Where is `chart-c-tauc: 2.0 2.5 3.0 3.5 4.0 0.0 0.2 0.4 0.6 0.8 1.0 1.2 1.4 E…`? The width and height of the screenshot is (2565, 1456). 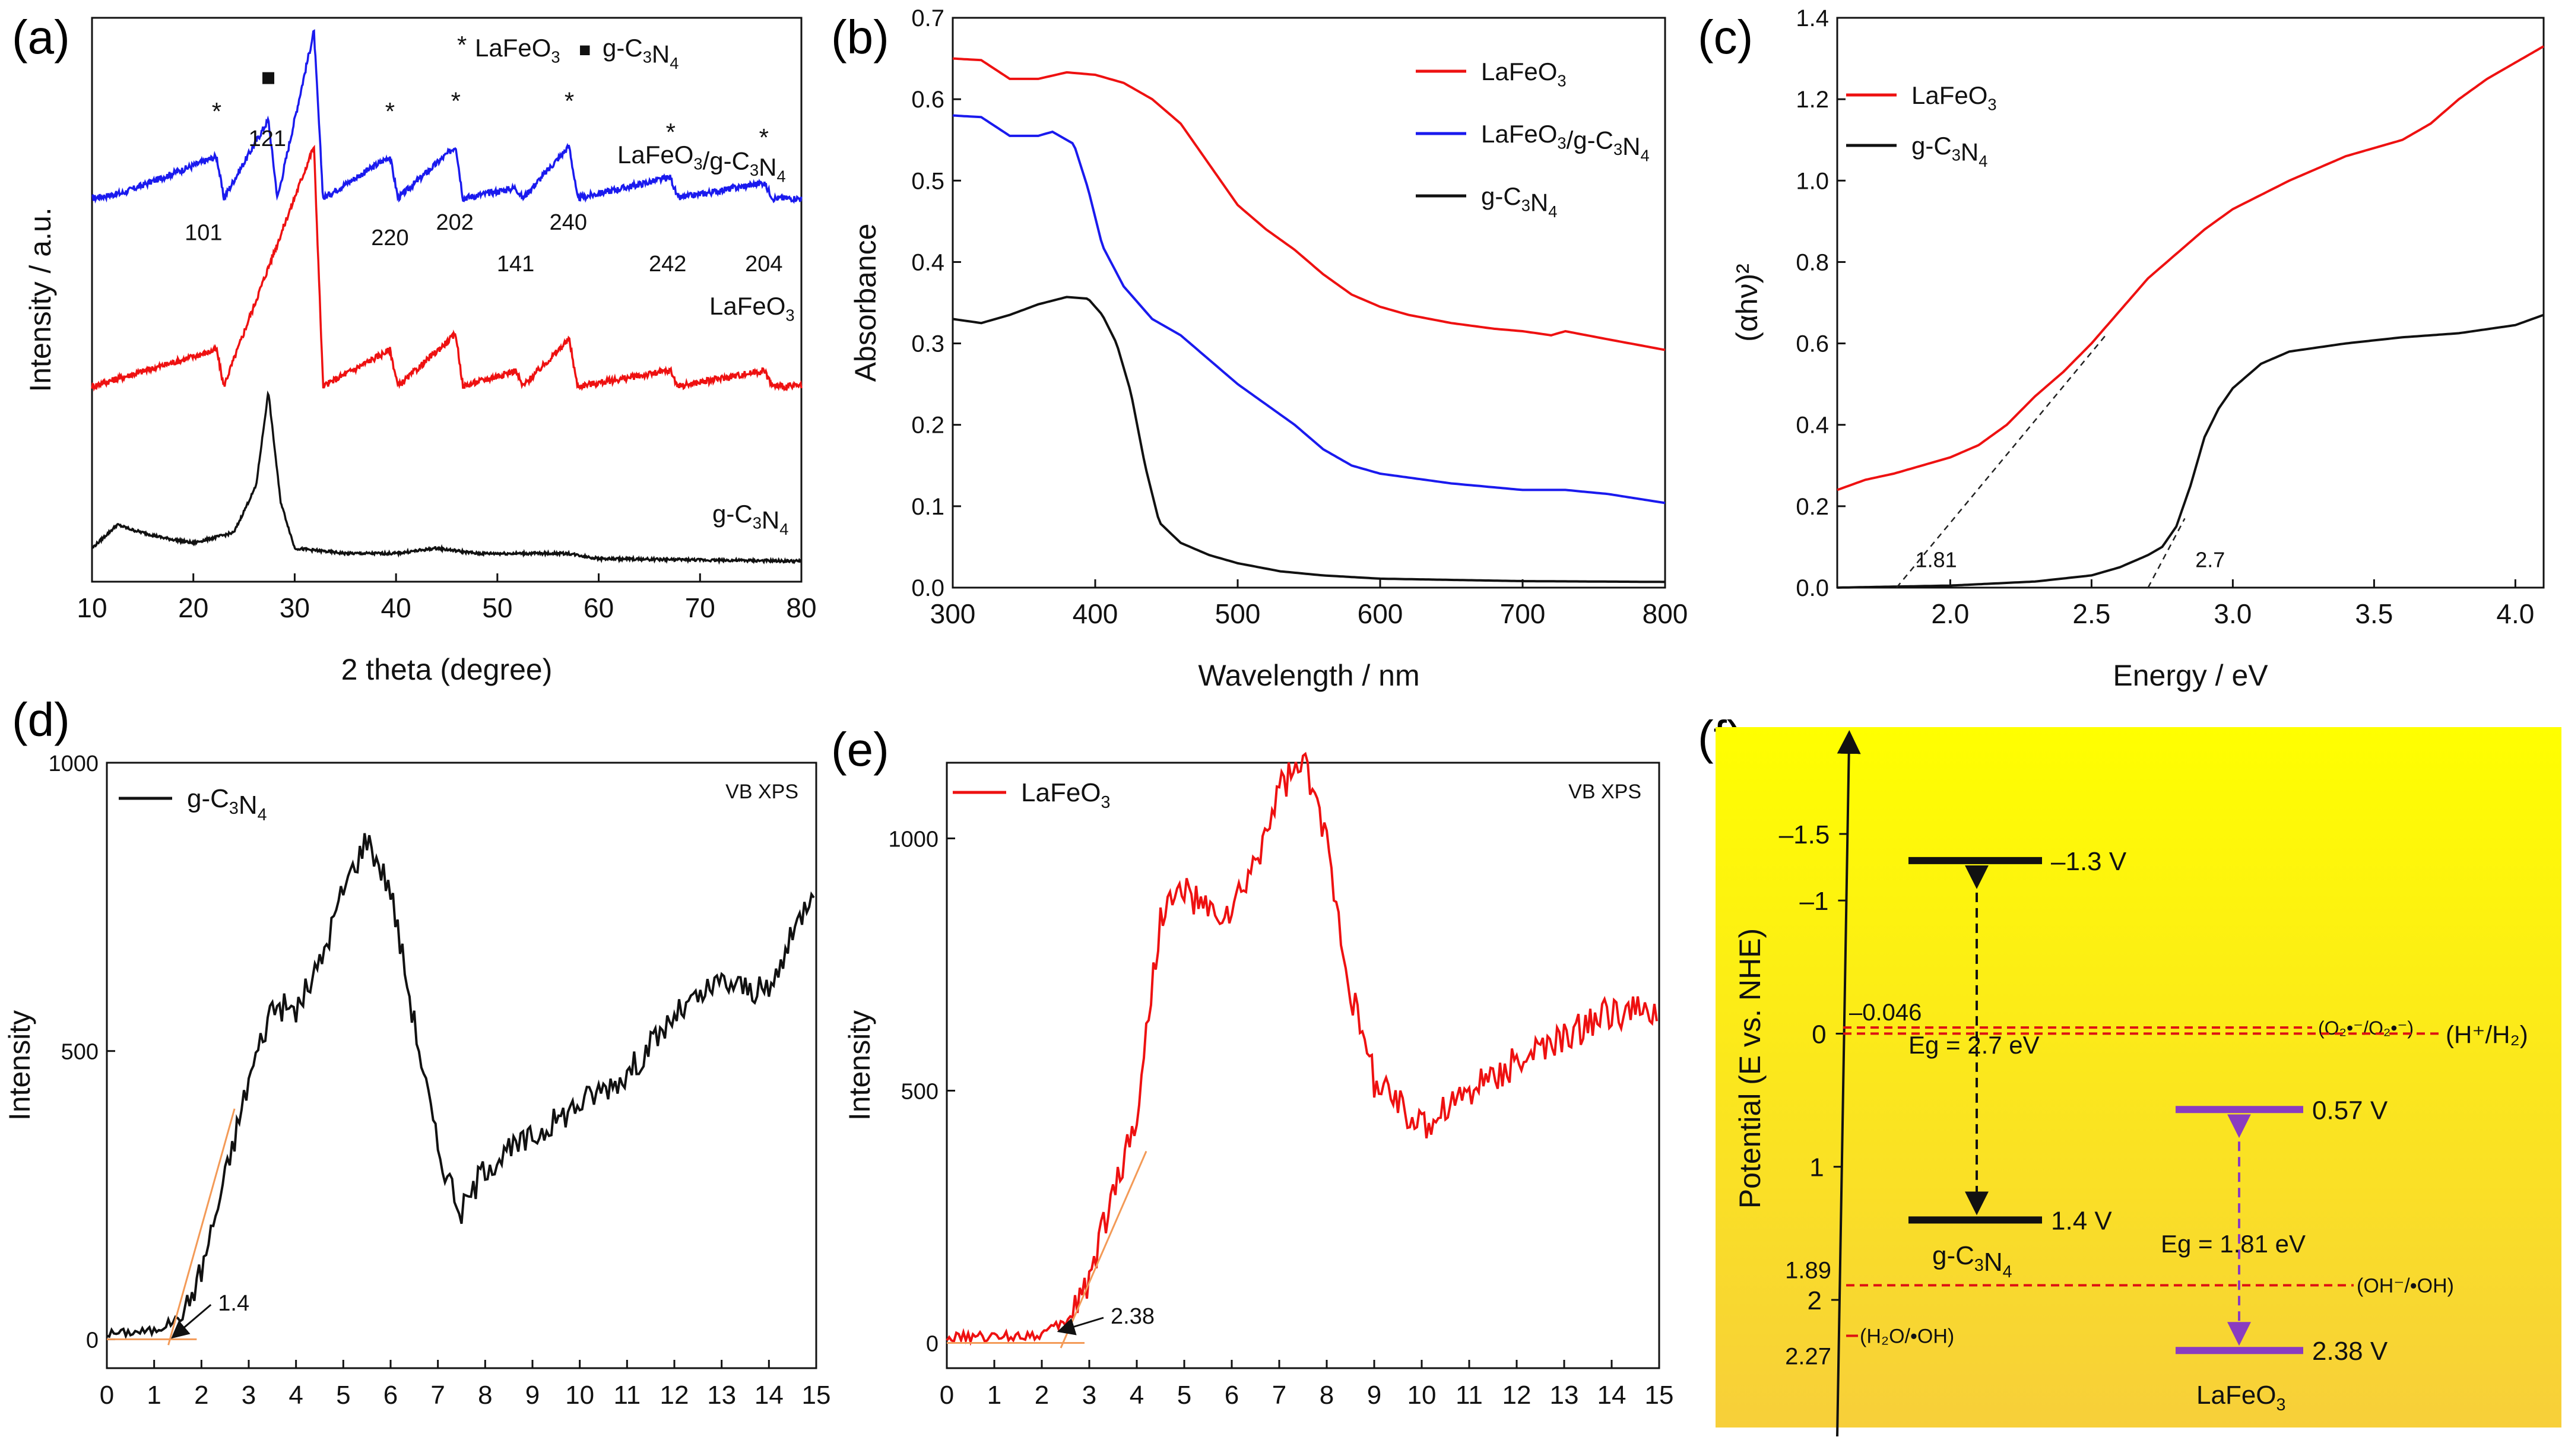
chart-c-tauc: 2.0 2.5 3.0 3.5 4.0 0.0 0.2 0.4 0.6 0.8 1.0 1.2 1.4 E… is located at coordinates (2137, 348).